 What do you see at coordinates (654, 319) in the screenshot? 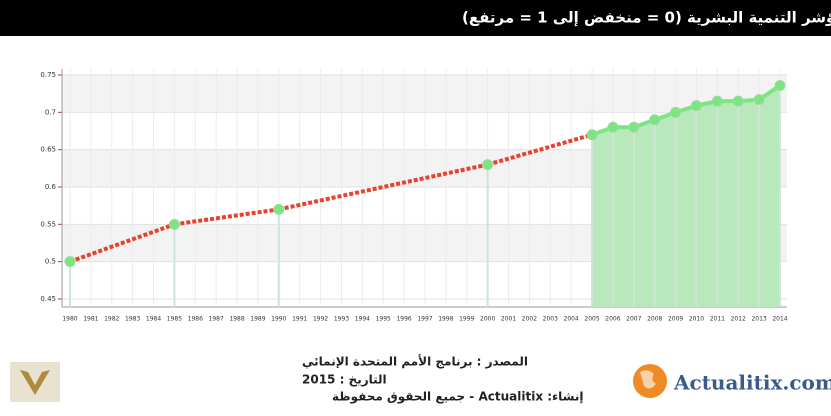
I see `x-tick-label: 2008` at bounding box center [654, 319].